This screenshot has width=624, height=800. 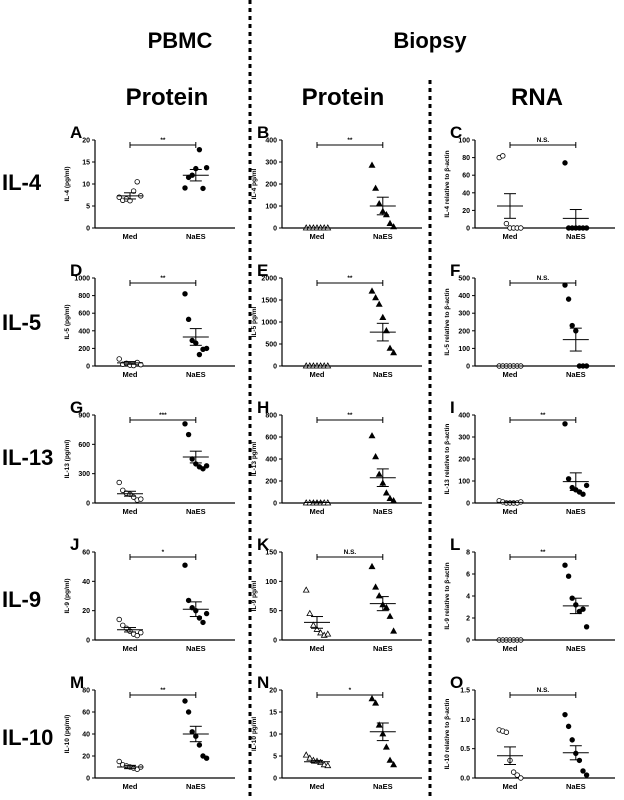 What do you see at coordinates (447, 734) in the screenshot?
I see `y-axis-label: IL-10 relative to β-actin` at bounding box center [447, 734].